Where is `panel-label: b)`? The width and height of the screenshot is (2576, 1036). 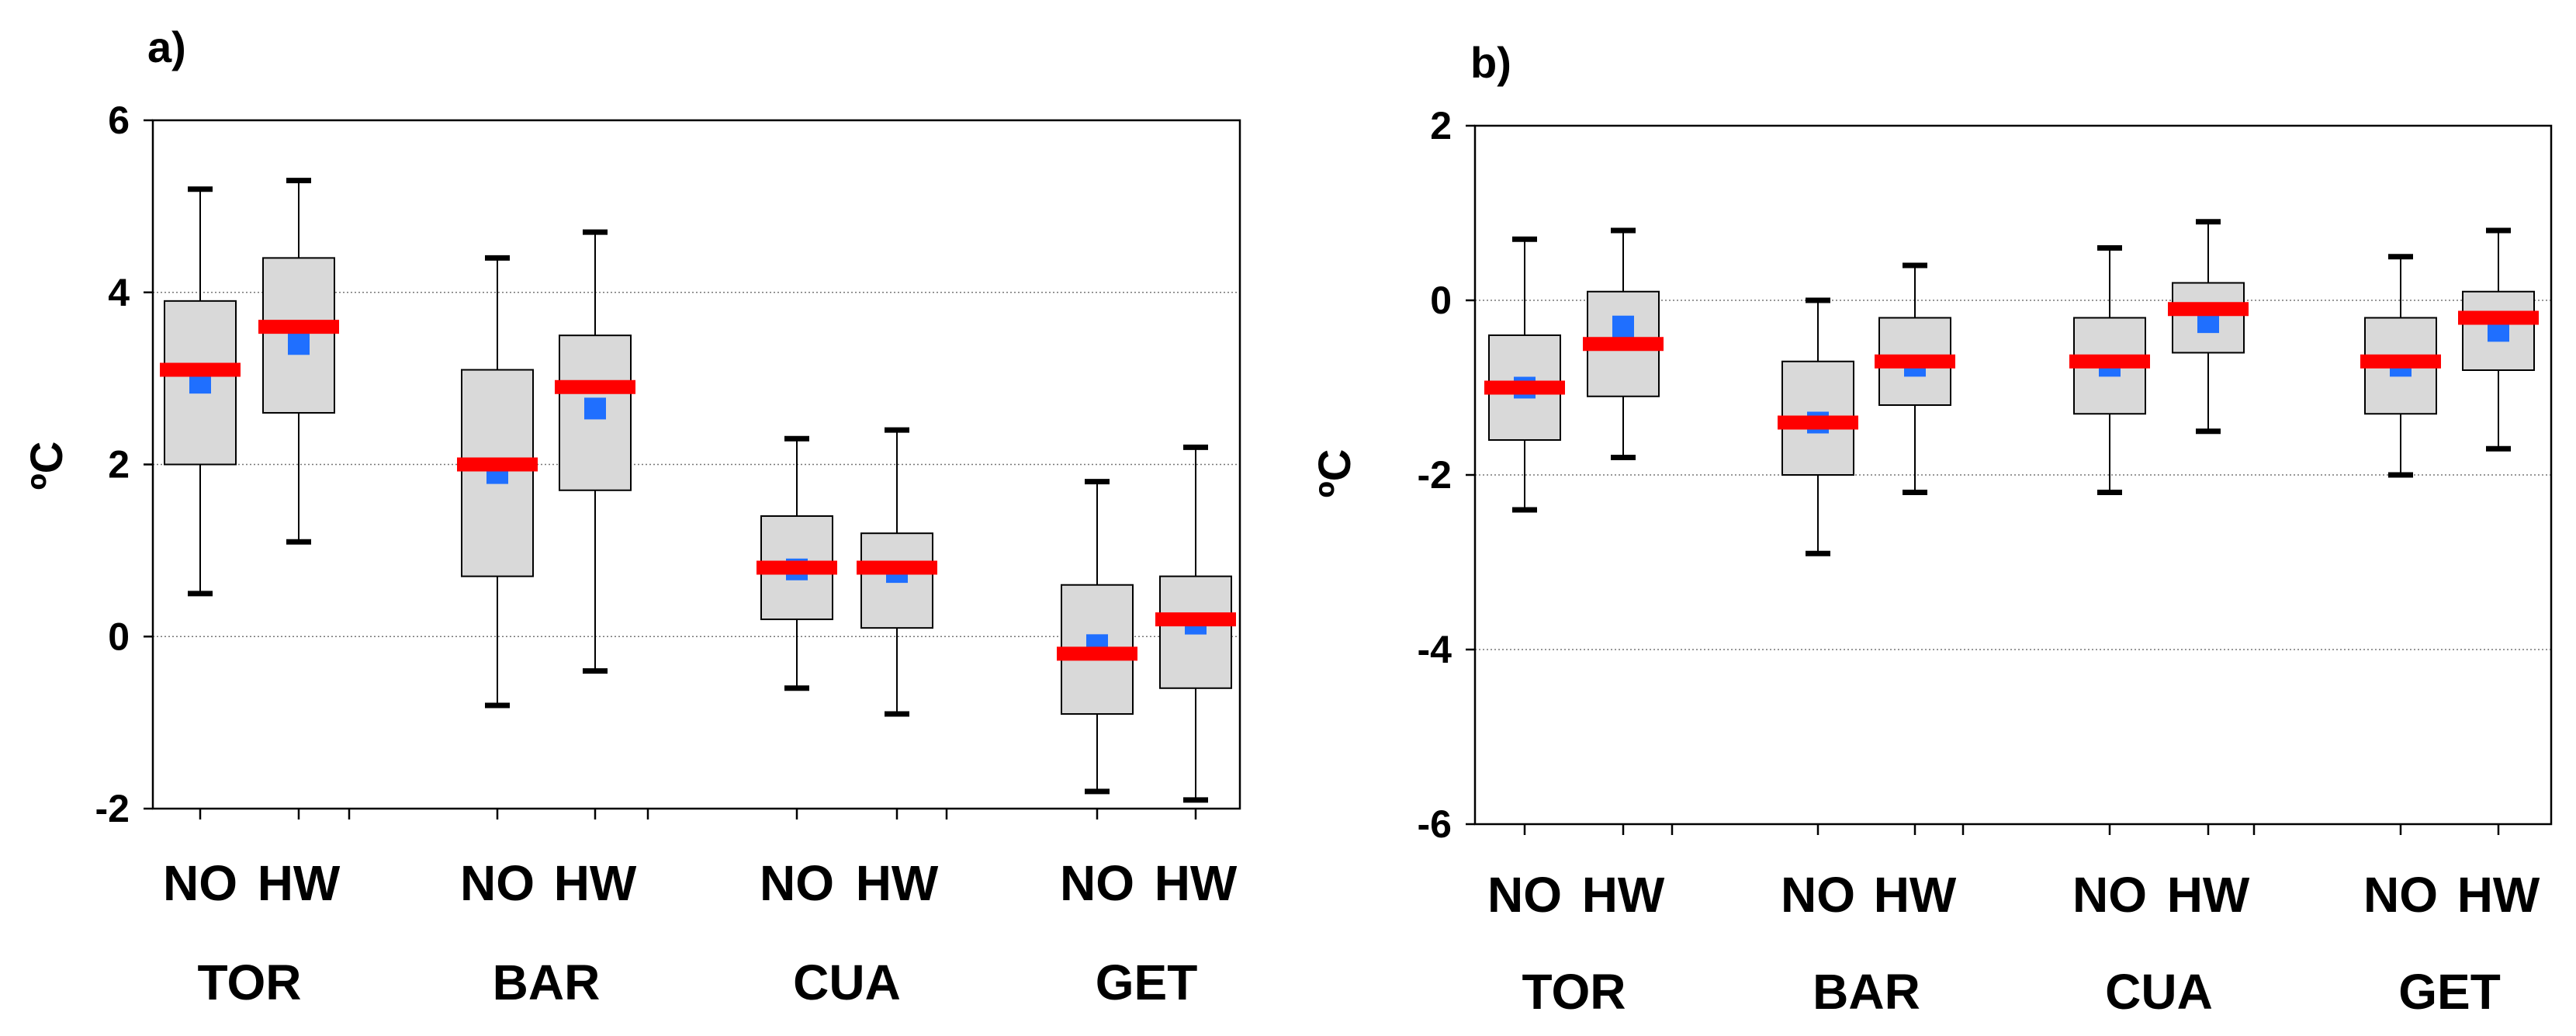
panel-label: b) is located at coordinates (1490, 62).